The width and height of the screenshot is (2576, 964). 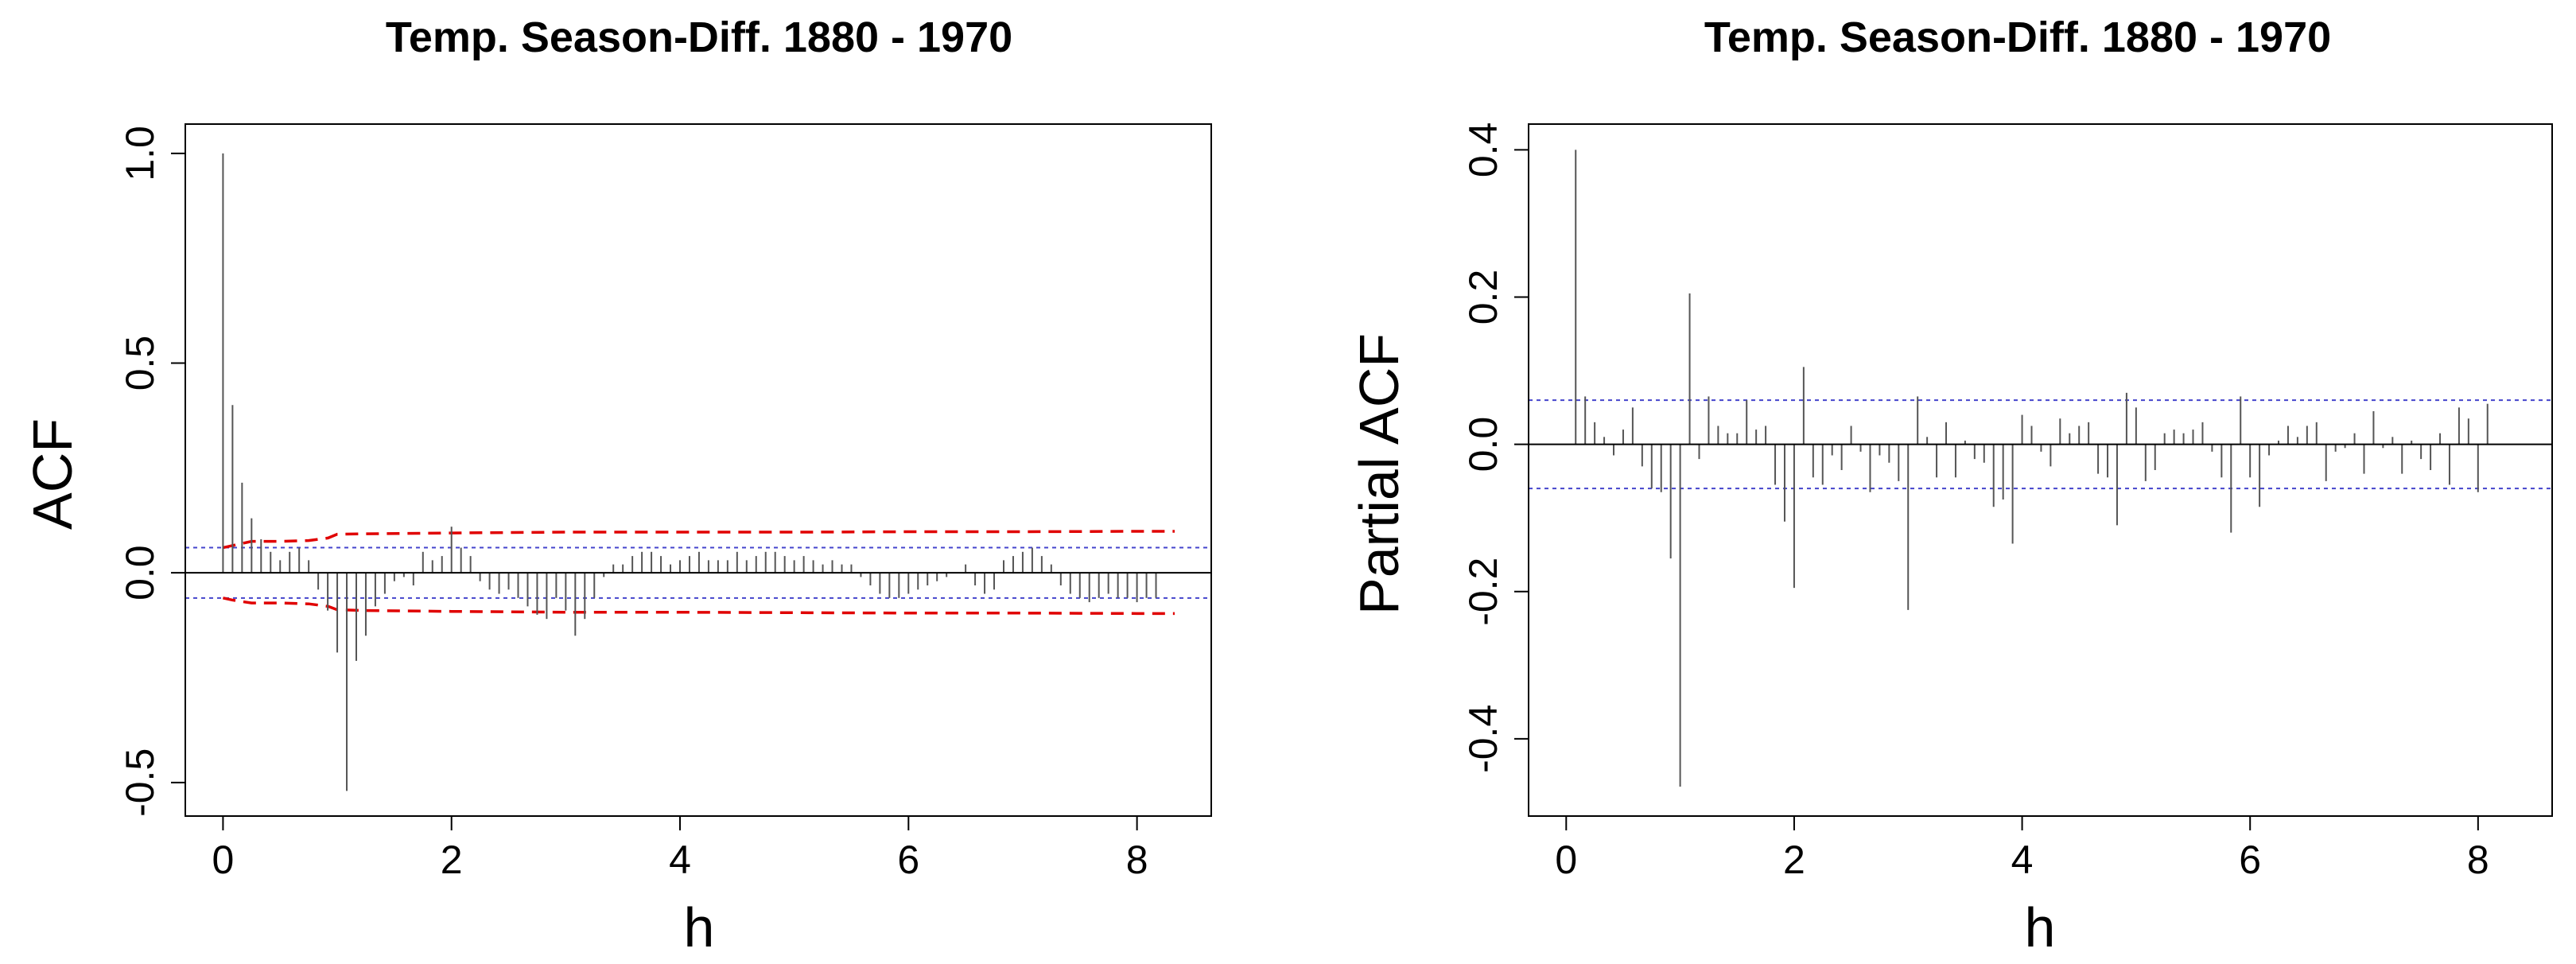 I want to click on acf-upper-bartlett-band, so click(x=699, y=540).